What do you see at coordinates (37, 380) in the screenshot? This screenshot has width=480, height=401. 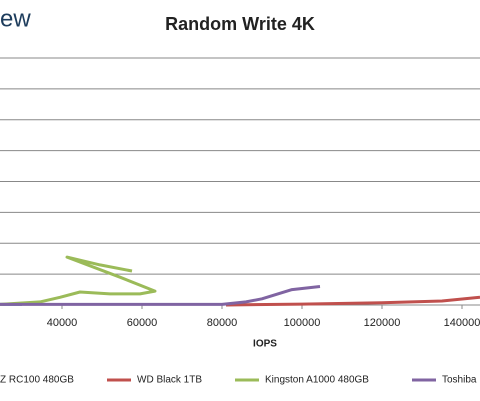 I see `legend-label: Z RC100 480GB` at bounding box center [37, 380].